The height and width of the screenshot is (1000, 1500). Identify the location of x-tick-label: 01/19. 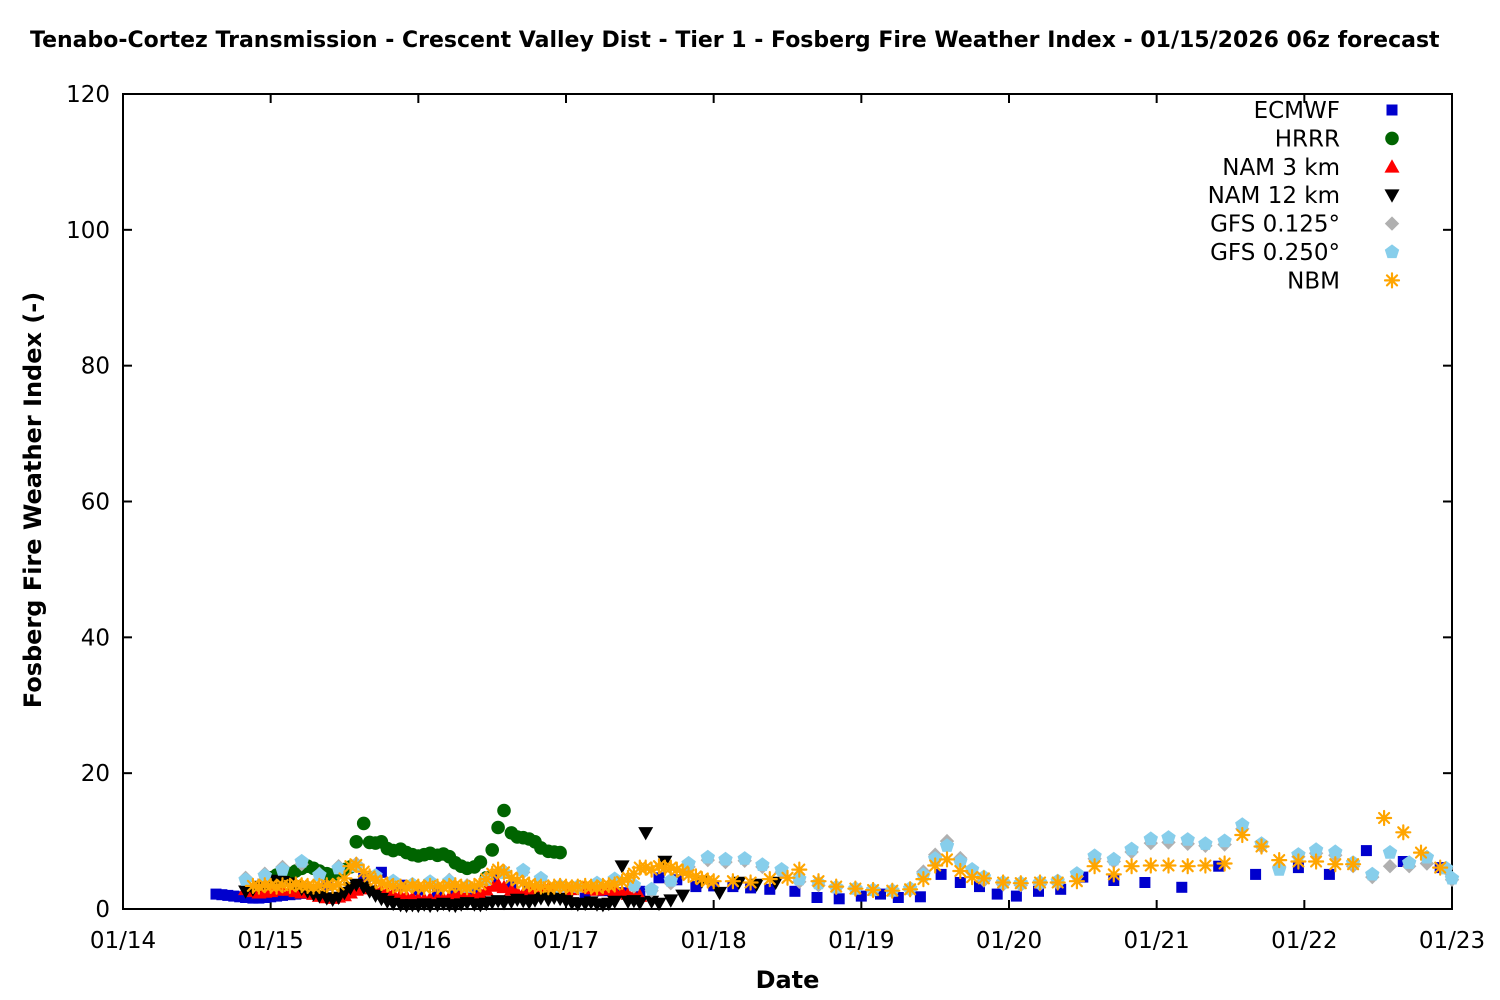
(861, 941).